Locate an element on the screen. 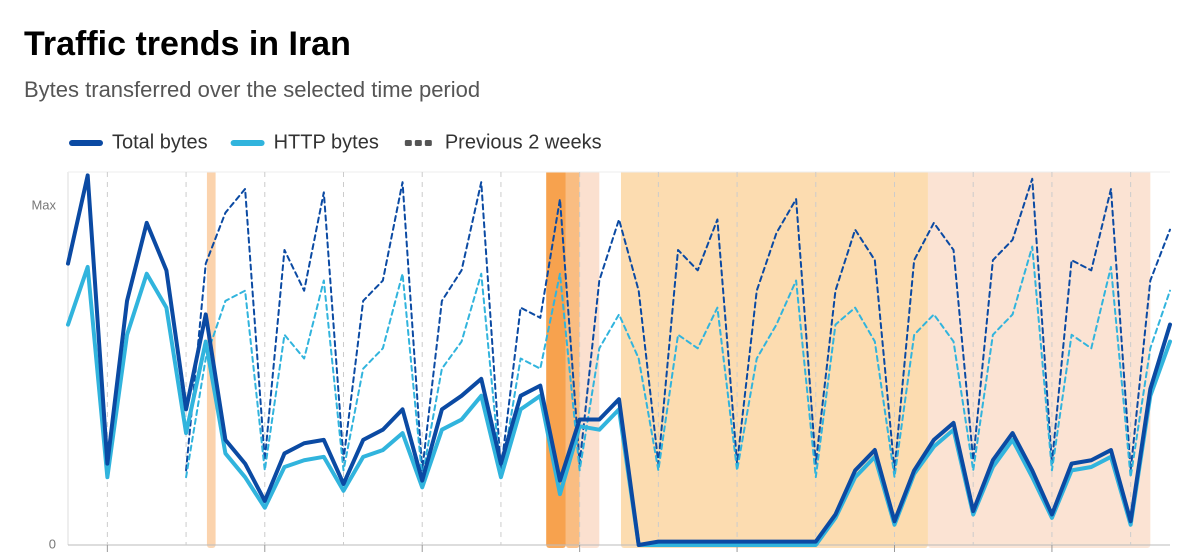 Image resolution: width=1200 pixels, height=552 pixels. legend-label: HTTP bytes is located at coordinates (326, 142).